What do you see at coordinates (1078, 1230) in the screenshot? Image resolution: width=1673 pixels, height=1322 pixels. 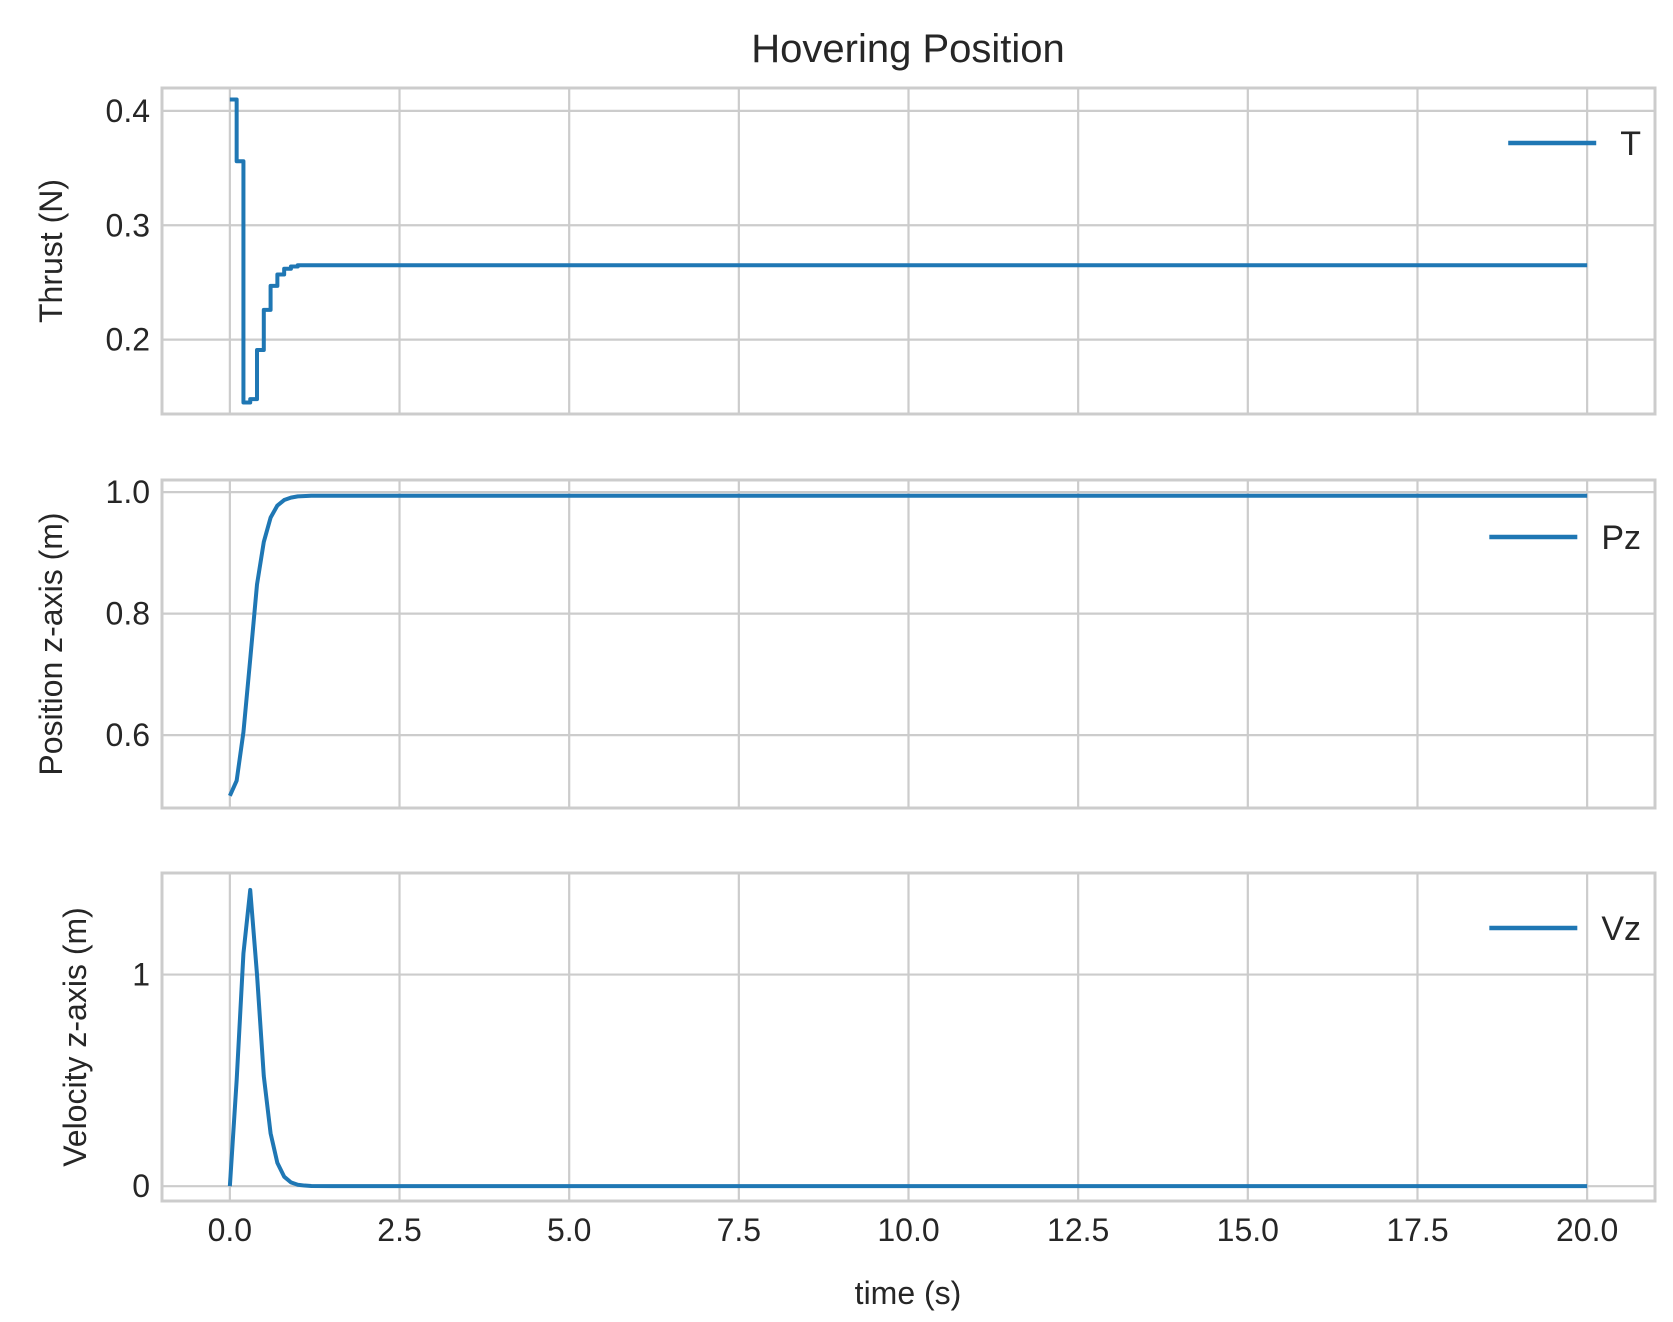 I see `x-tick-label: 12.5` at bounding box center [1078, 1230].